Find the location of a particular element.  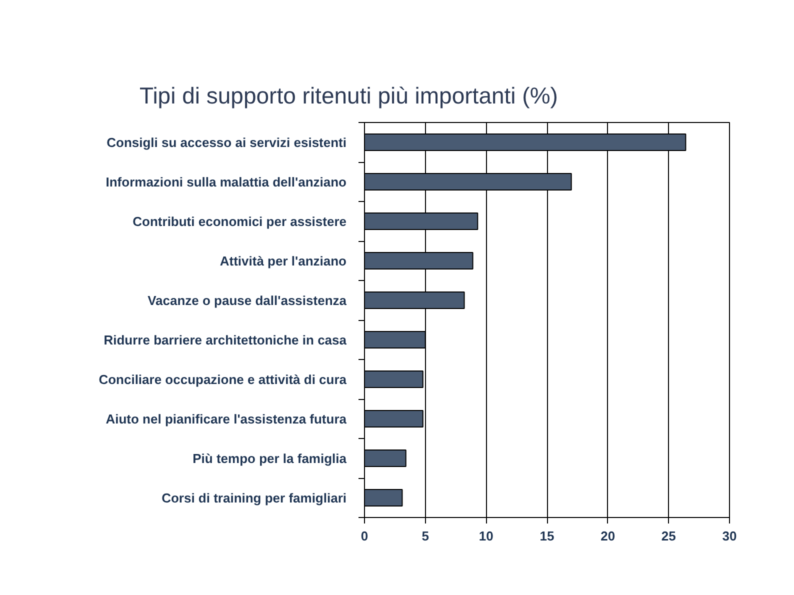

y-tick-label: Attività per l'anziano is located at coordinates (283, 260).